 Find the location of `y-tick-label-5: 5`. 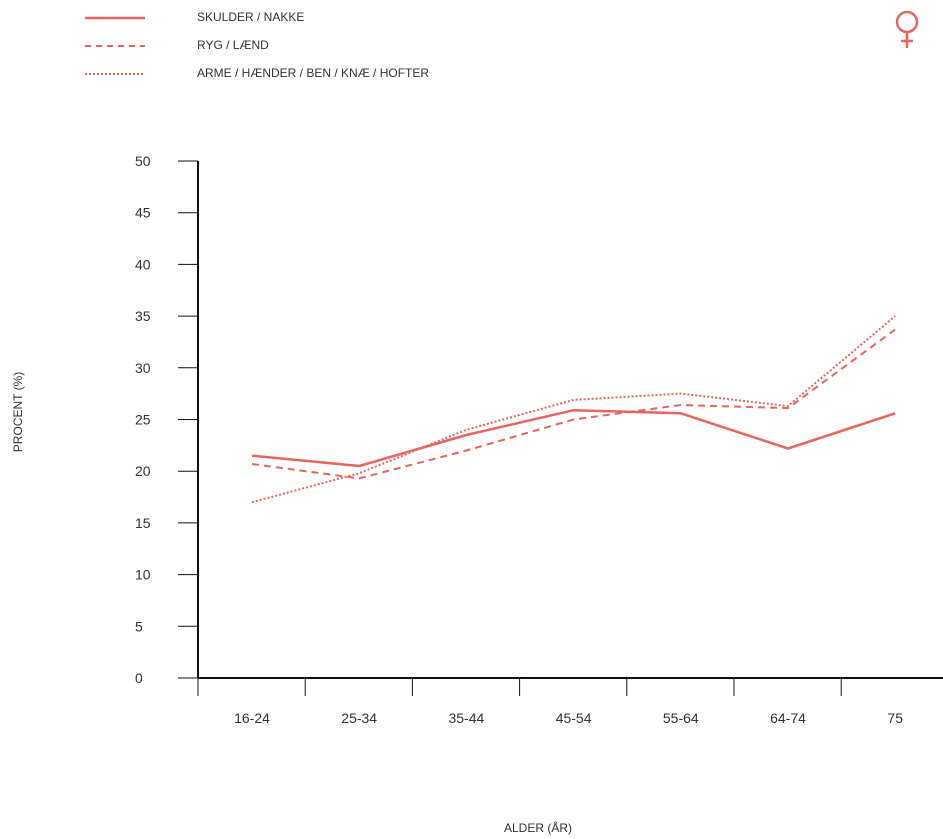

y-tick-label-5: 5 is located at coordinates (139, 626).